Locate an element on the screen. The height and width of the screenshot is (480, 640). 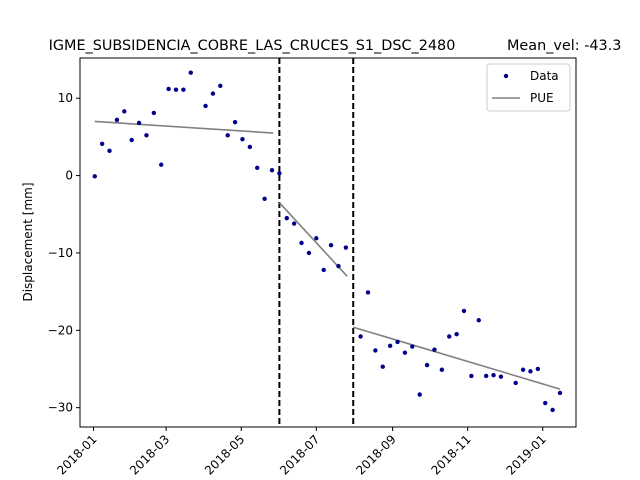
legend-marker is located at coordinates (506, 76).